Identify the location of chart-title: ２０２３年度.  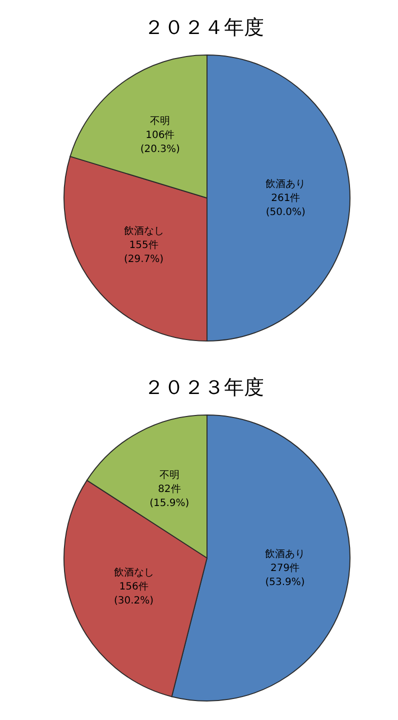
(204, 387).